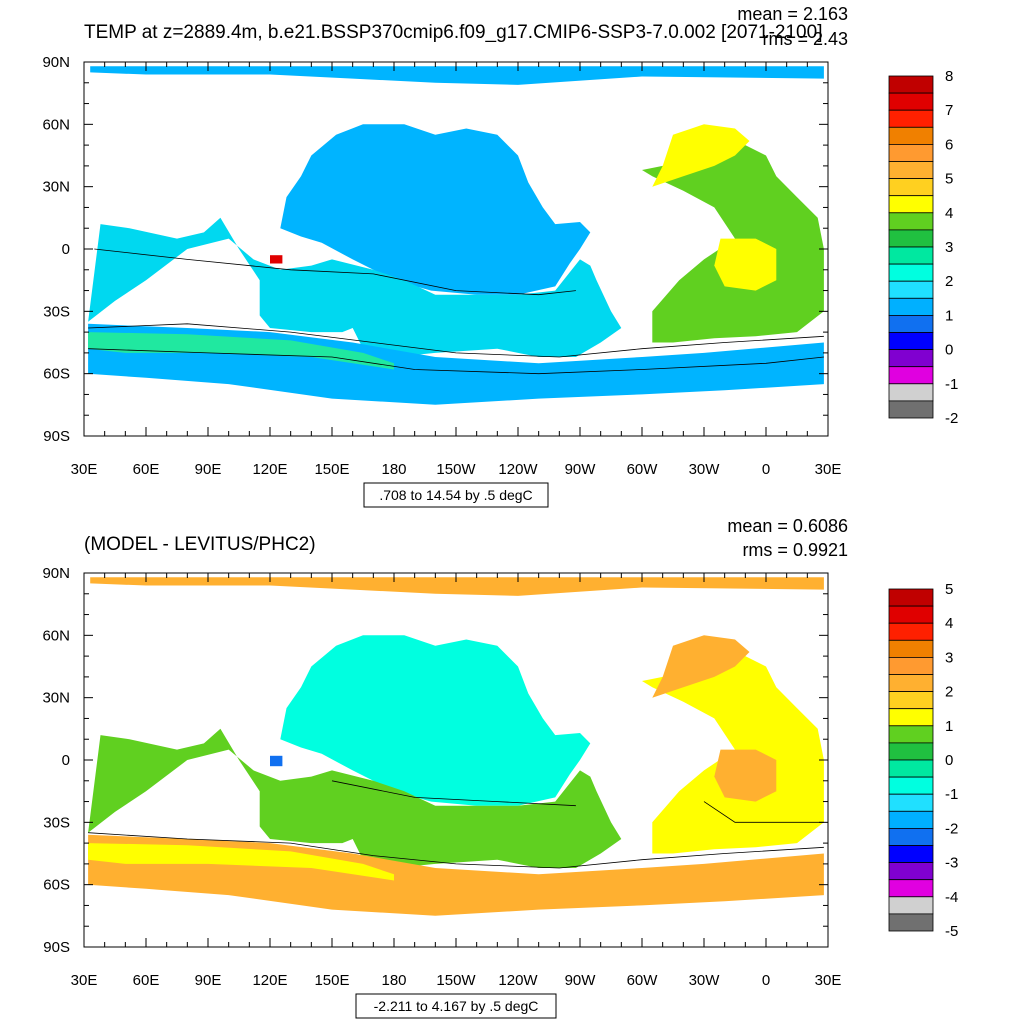 The image size is (1024, 1024). What do you see at coordinates (951, 897) in the screenshot?
I see `colorbar-label: -4` at bounding box center [951, 897].